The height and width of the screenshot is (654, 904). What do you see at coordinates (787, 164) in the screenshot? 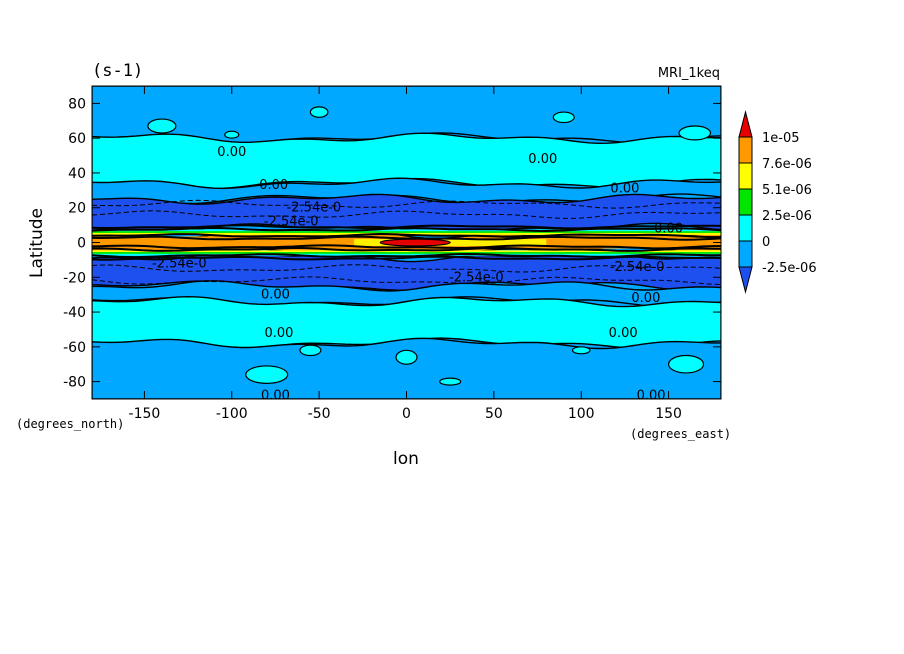
I see `colorbar-label: 7.6e-06` at bounding box center [787, 164].